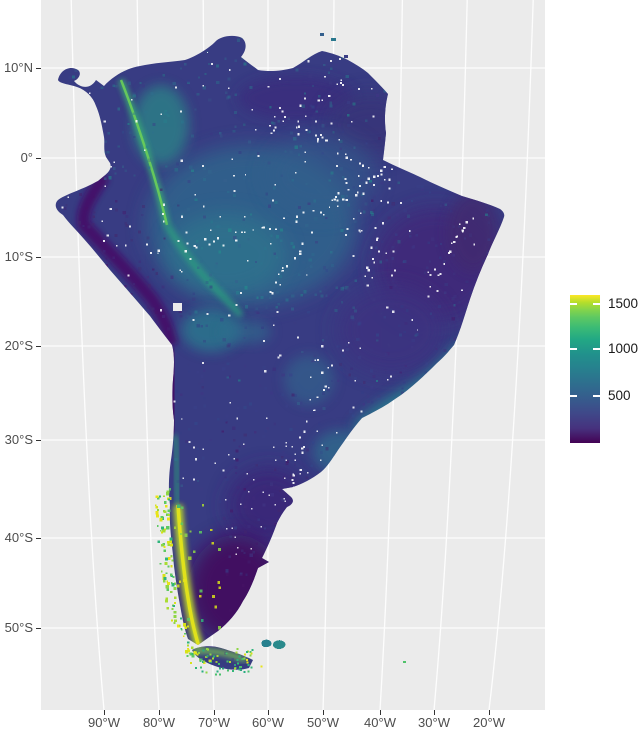 The height and width of the screenshot is (732, 641). What do you see at coordinates (18, 537) in the screenshot?
I see `y-tick-label: 40°S` at bounding box center [18, 537].